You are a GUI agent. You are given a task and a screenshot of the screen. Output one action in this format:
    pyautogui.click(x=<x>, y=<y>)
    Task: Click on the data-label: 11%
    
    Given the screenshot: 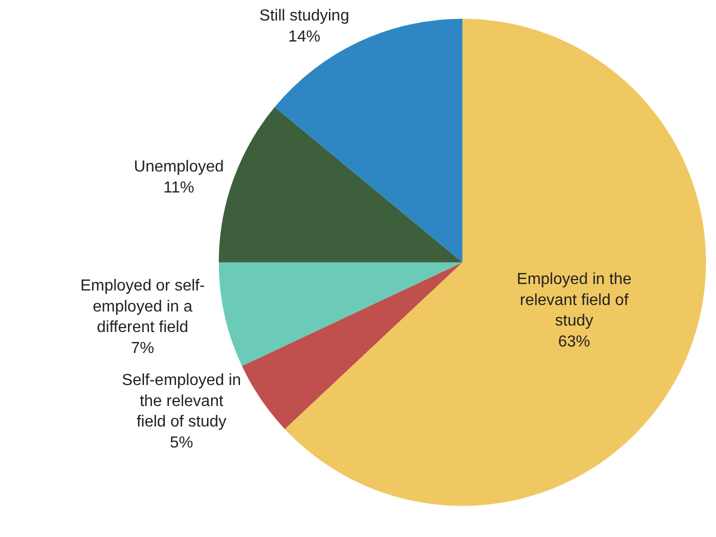 What is the action you would take?
    pyautogui.click(x=178, y=188)
    